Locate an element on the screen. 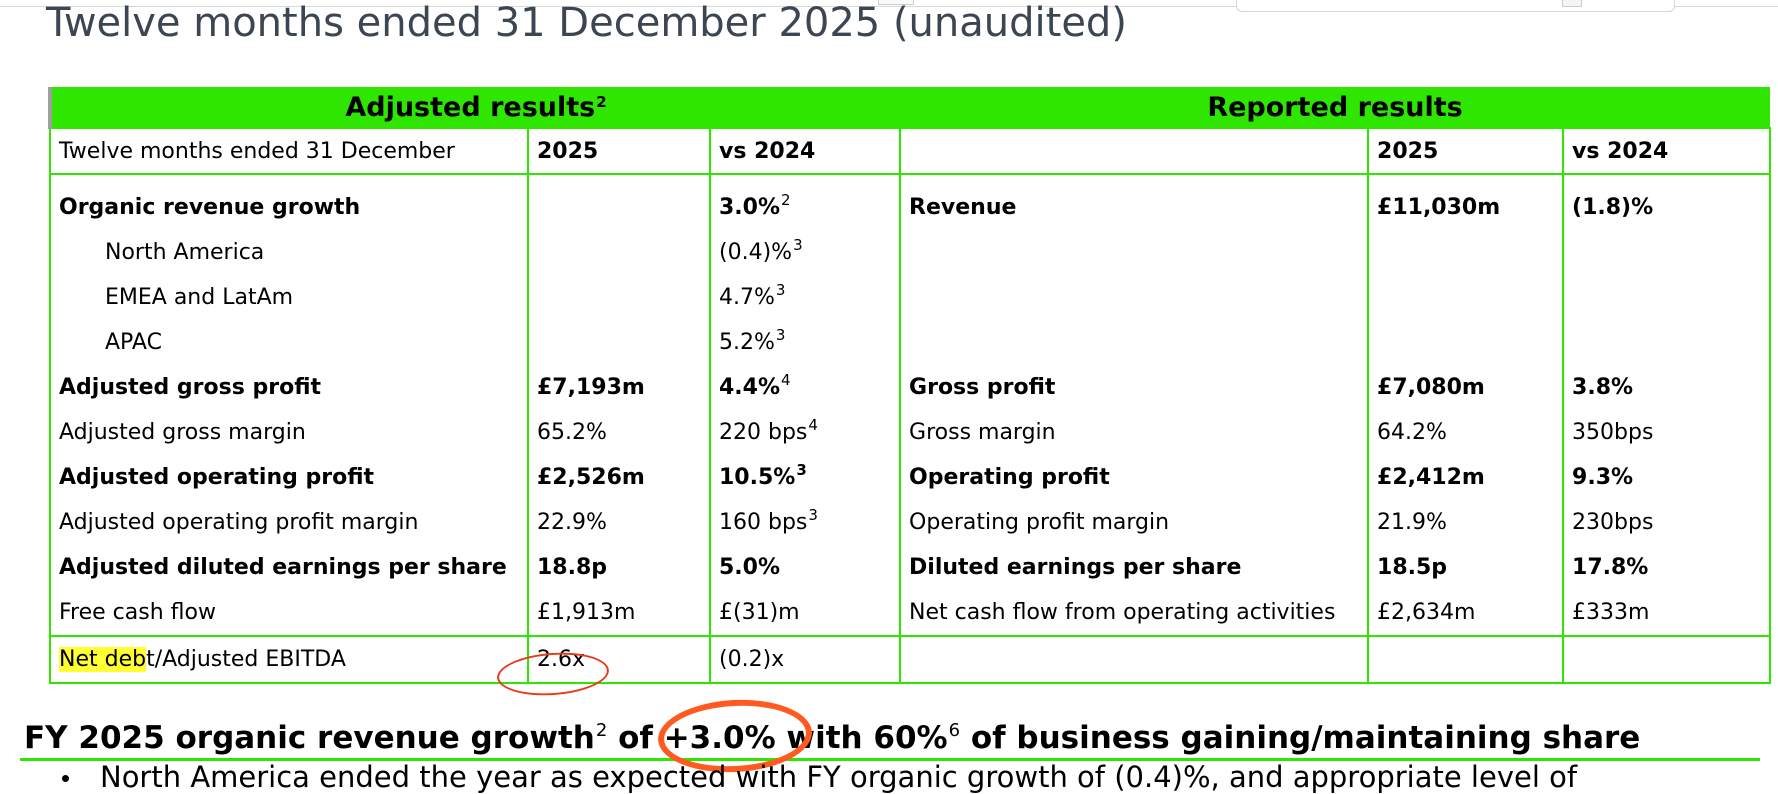 This screenshot has height=794, width=1778. reported-year-header: 2025 is located at coordinates (1466, 151).